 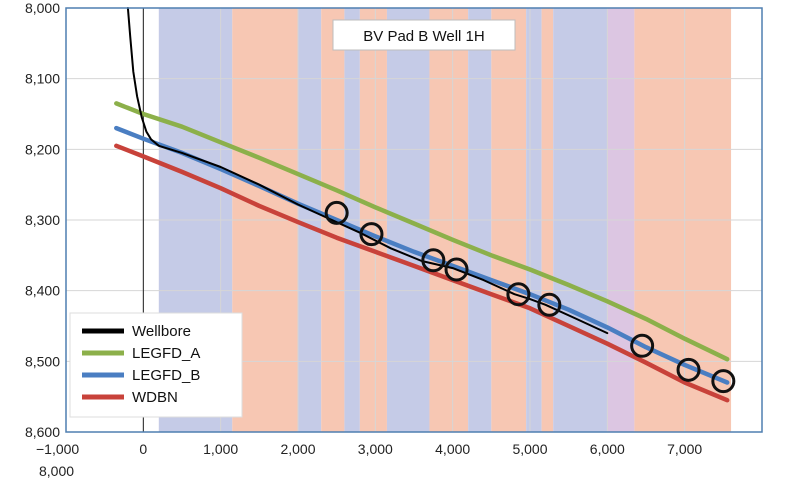 What do you see at coordinates (166, 353) in the screenshot?
I see `legend-label-legfd-a: LEGFD_A` at bounding box center [166, 353].